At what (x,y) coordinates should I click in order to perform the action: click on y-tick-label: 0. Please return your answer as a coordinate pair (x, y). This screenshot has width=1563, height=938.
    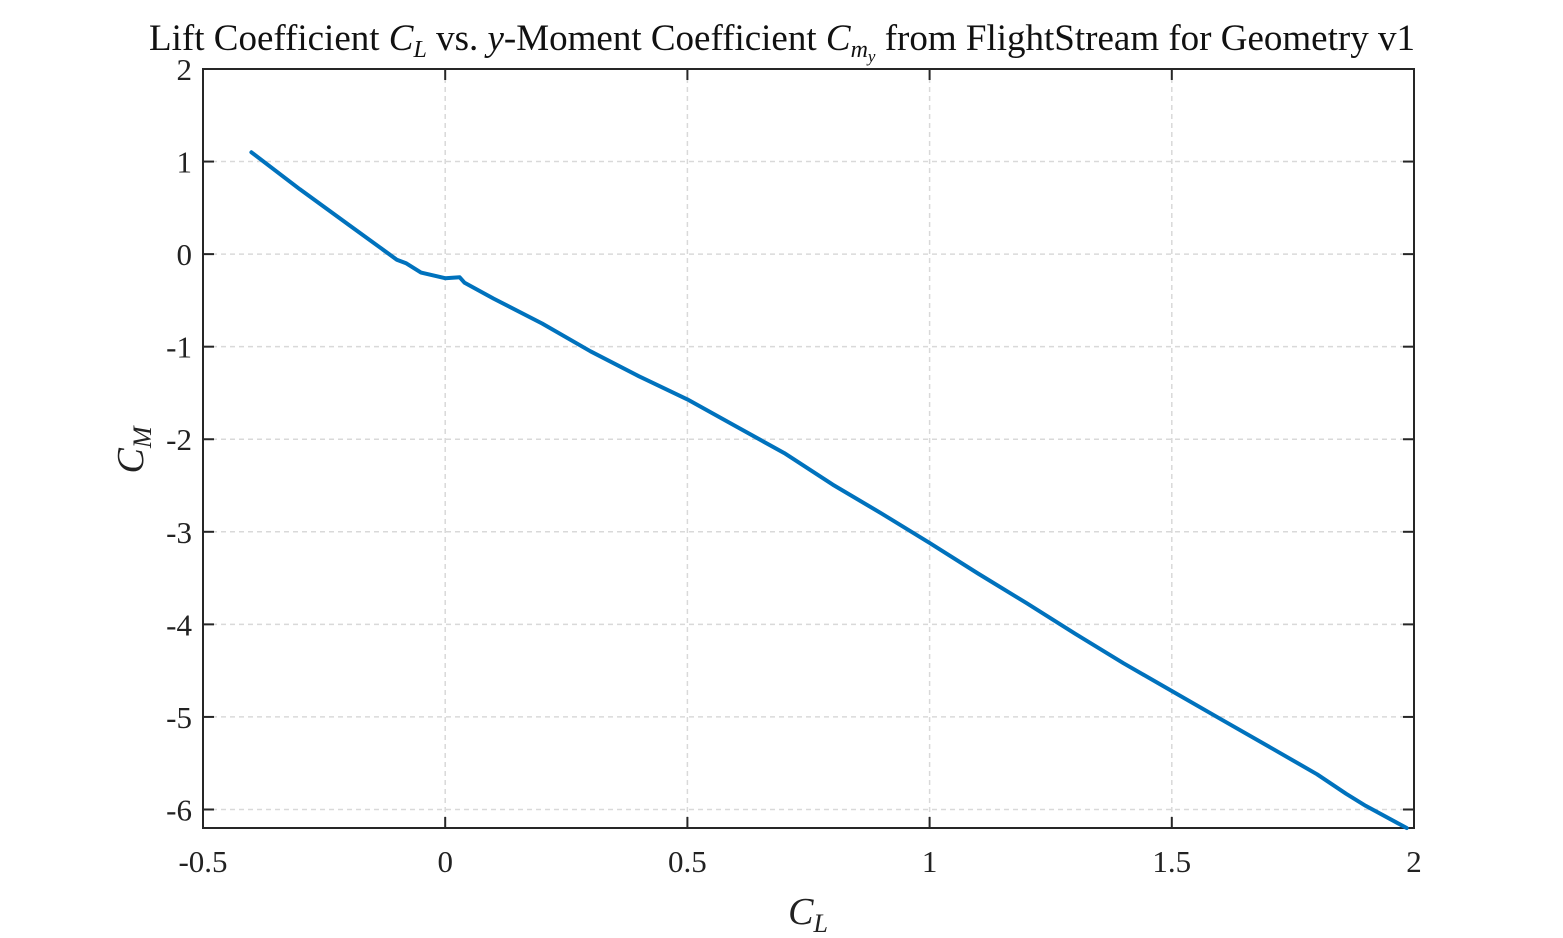
    Looking at the image, I should click on (185, 254).